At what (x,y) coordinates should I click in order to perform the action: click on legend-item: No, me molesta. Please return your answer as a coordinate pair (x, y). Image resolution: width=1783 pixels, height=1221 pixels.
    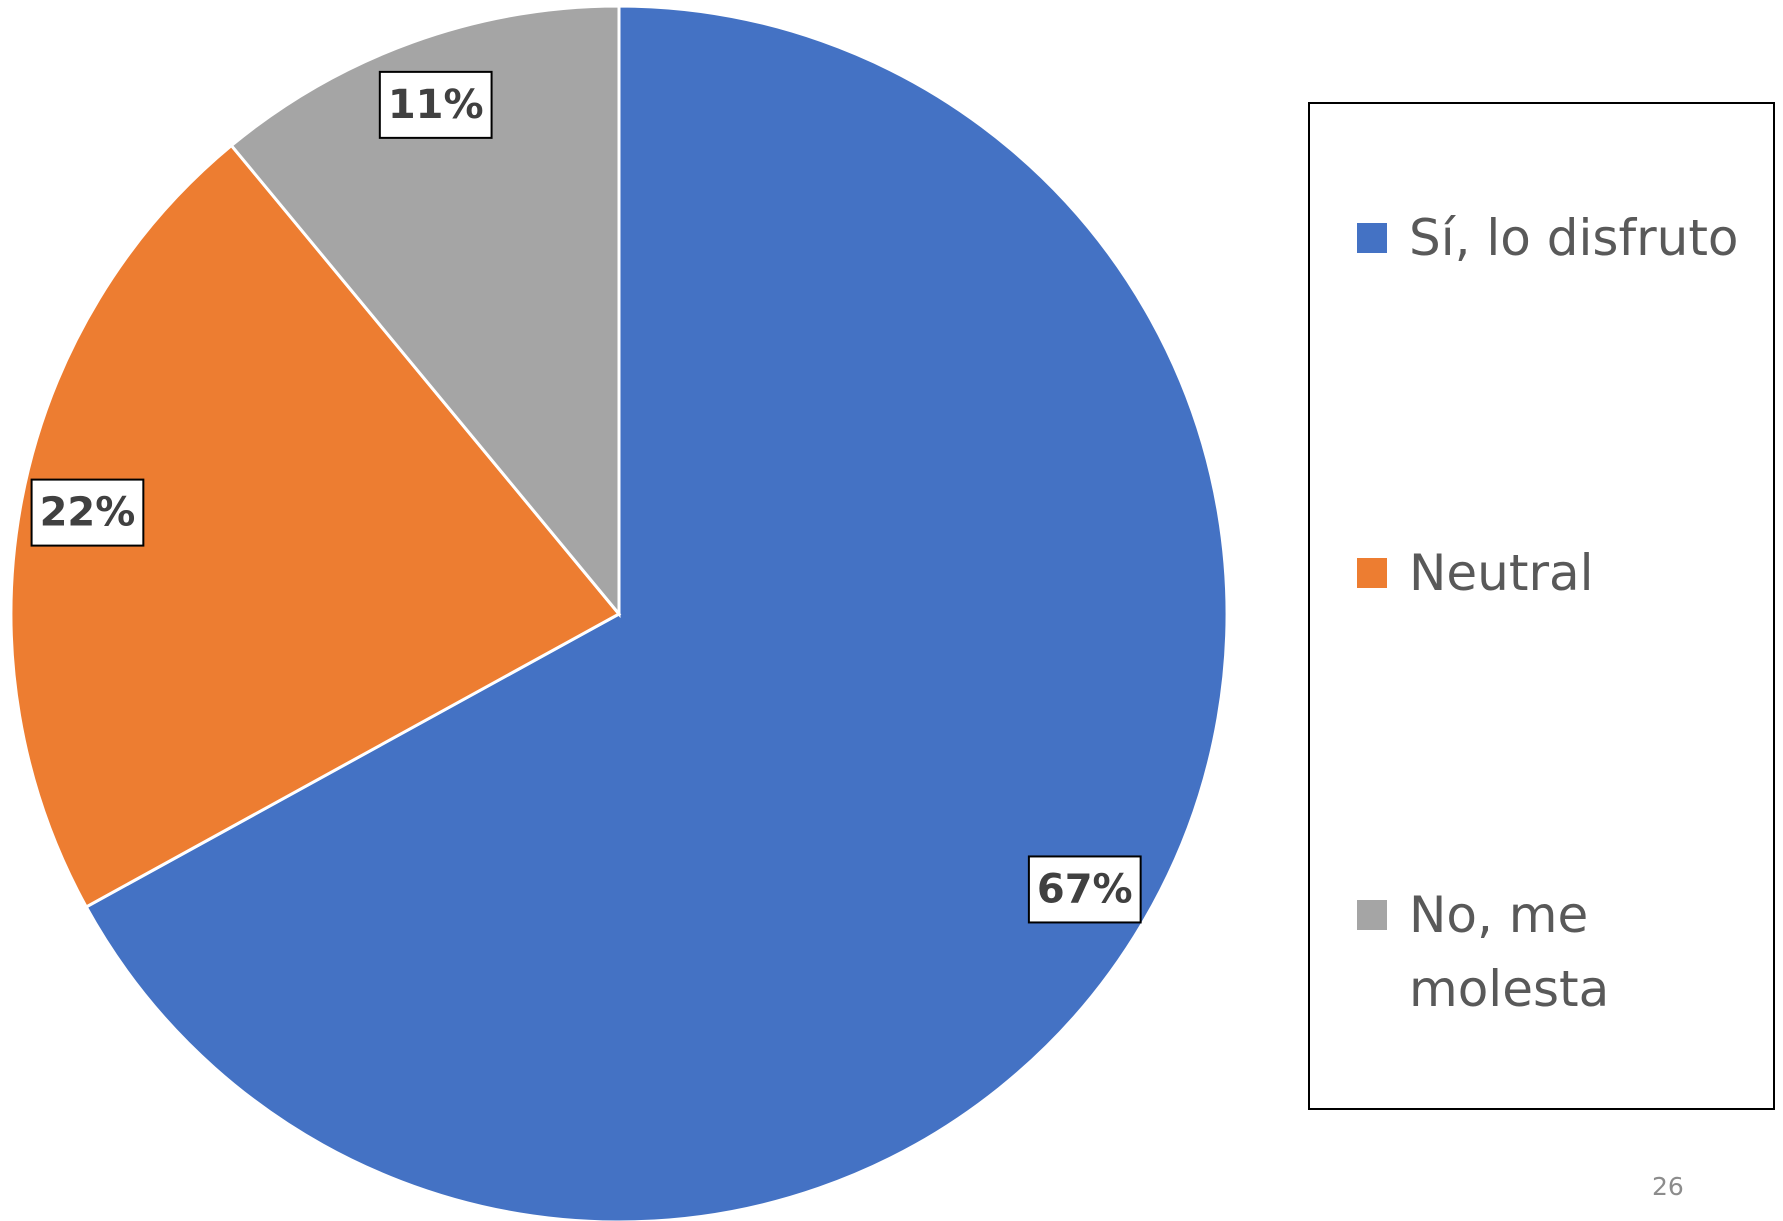
    Looking at the image, I should click on (1498, 952).